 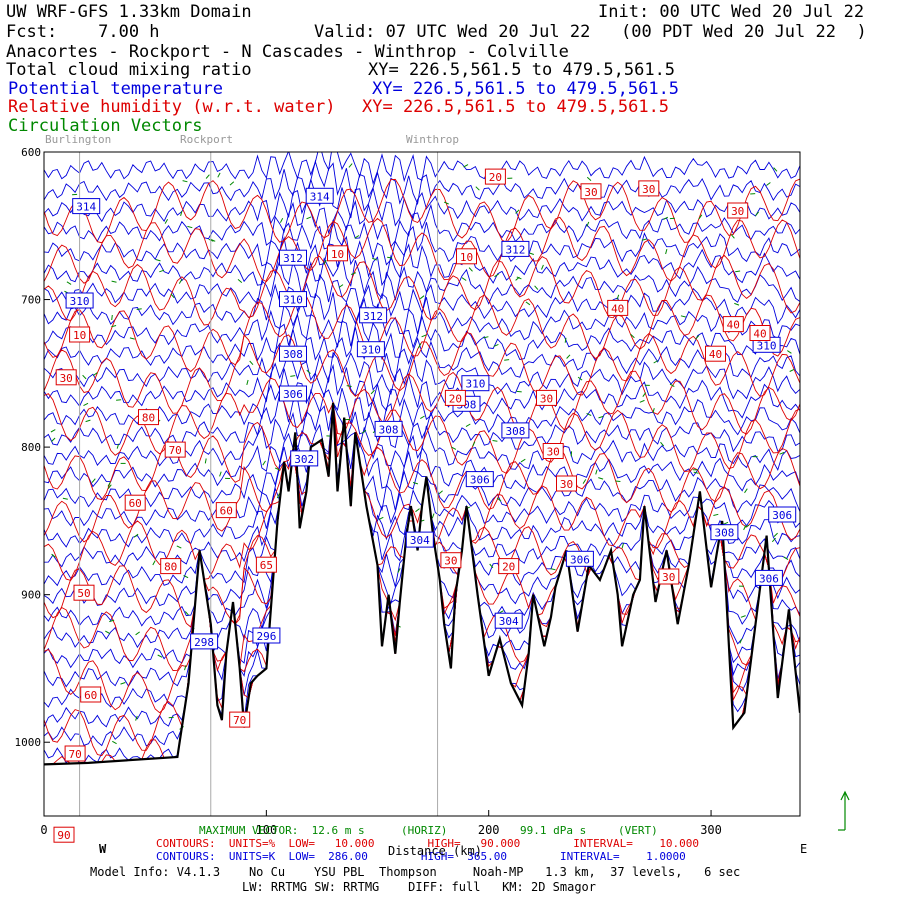 I want to click on field-rh-label: Relative humidity (w.r.t. water), so click(x=172, y=107).